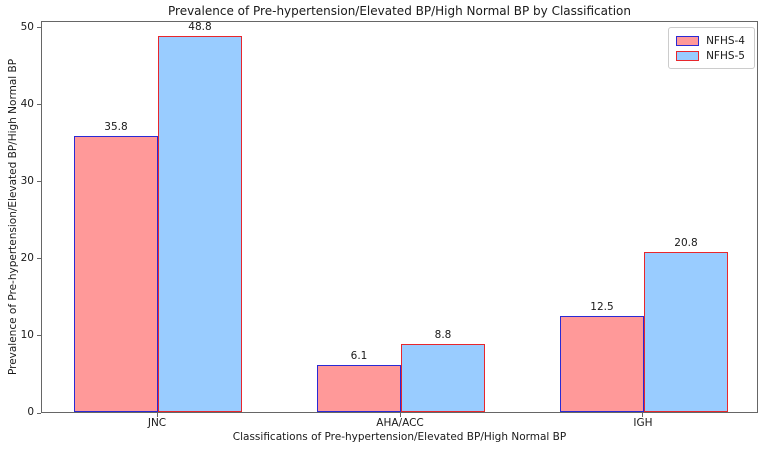 This screenshot has height=451, width=762. I want to click on bar-nfhs-5-jnc, so click(200, 224).